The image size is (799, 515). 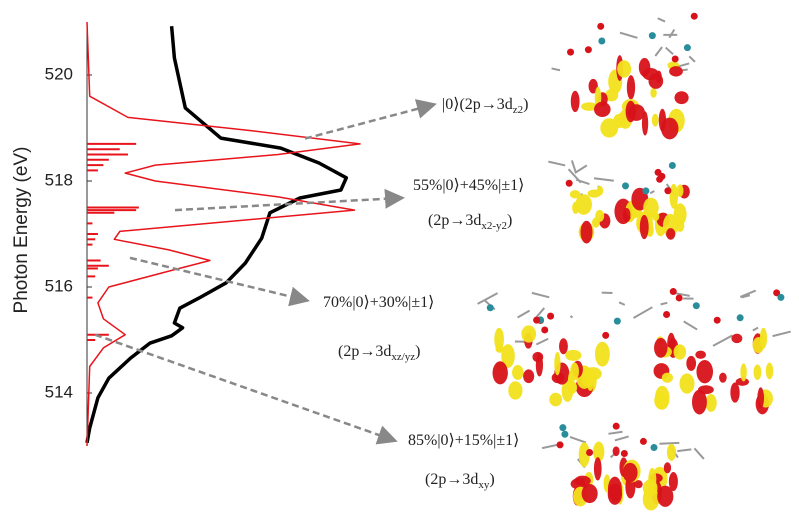 I want to click on orbital-subscript: z2, so click(x=518, y=110).